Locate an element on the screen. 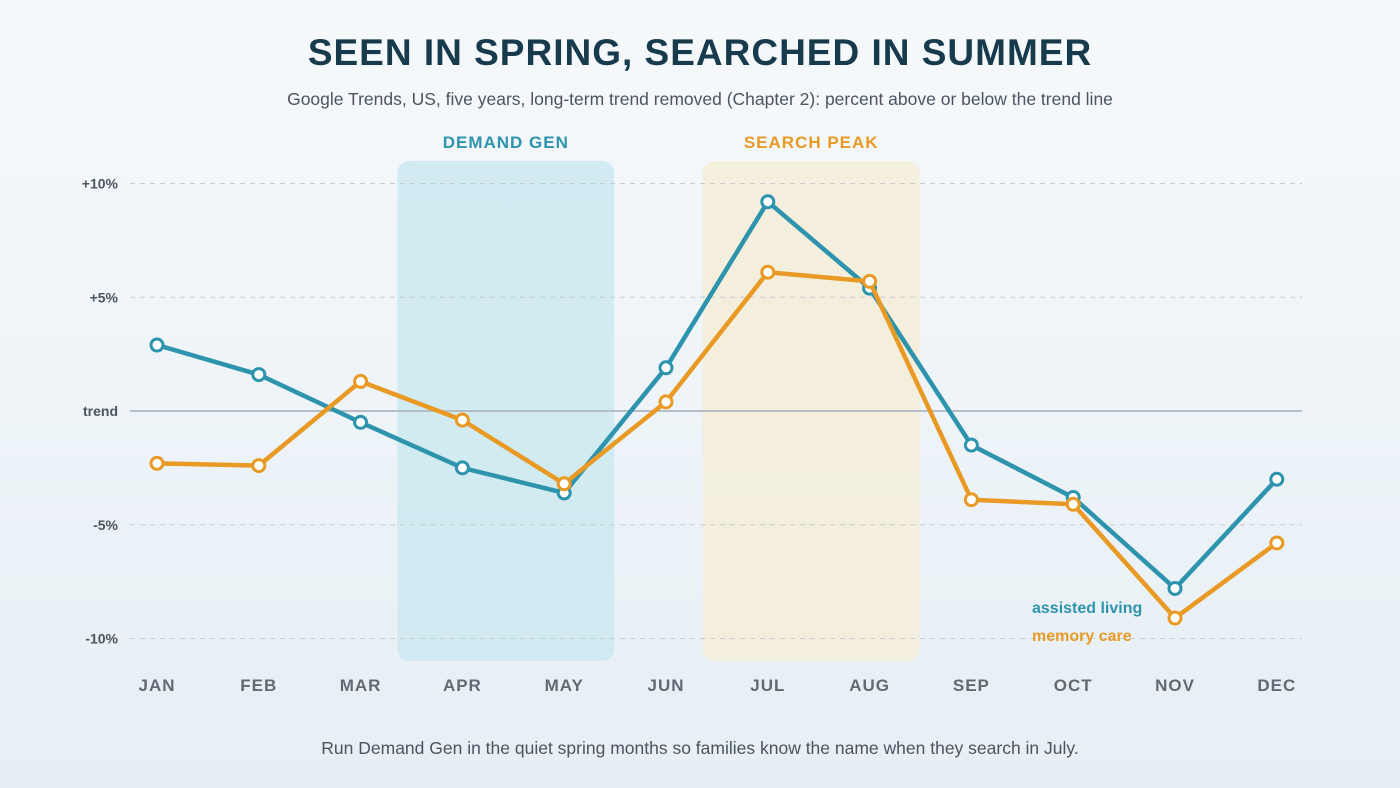 The height and width of the screenshot is (788, 1400). legend-entry: memory care is located at coordinates (1082, 636).